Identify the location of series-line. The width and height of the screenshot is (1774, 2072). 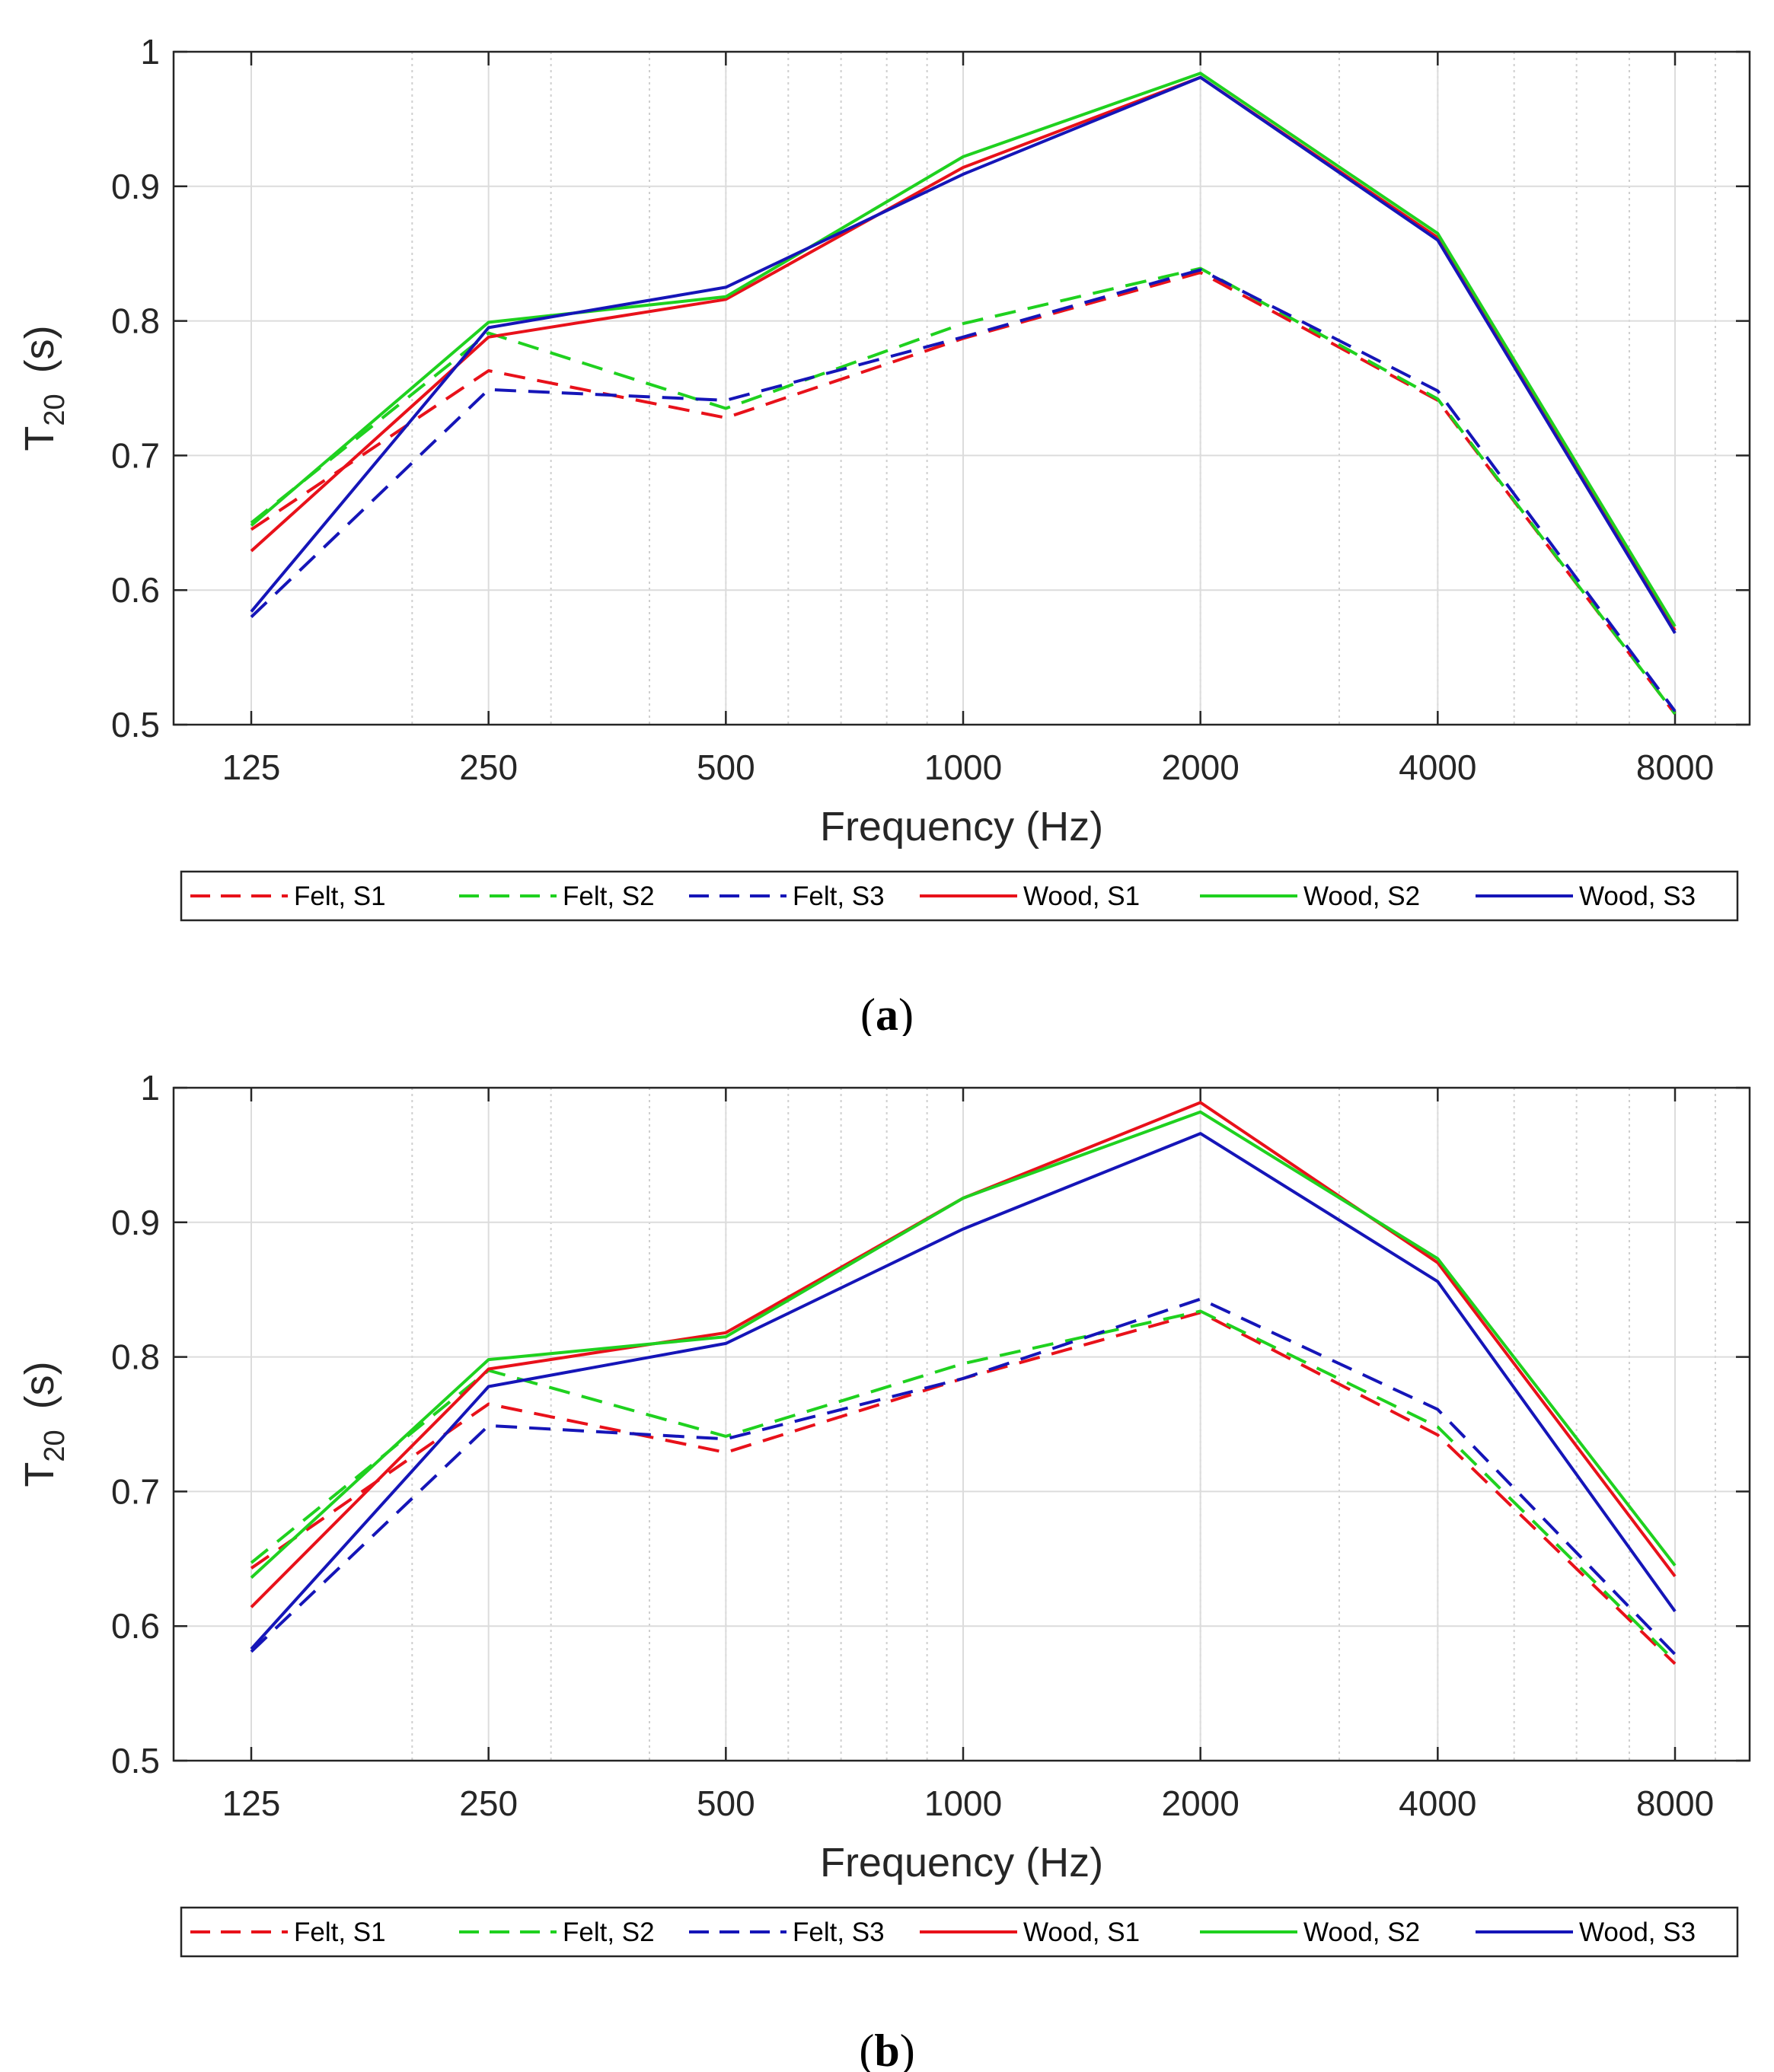
(964, 1476).